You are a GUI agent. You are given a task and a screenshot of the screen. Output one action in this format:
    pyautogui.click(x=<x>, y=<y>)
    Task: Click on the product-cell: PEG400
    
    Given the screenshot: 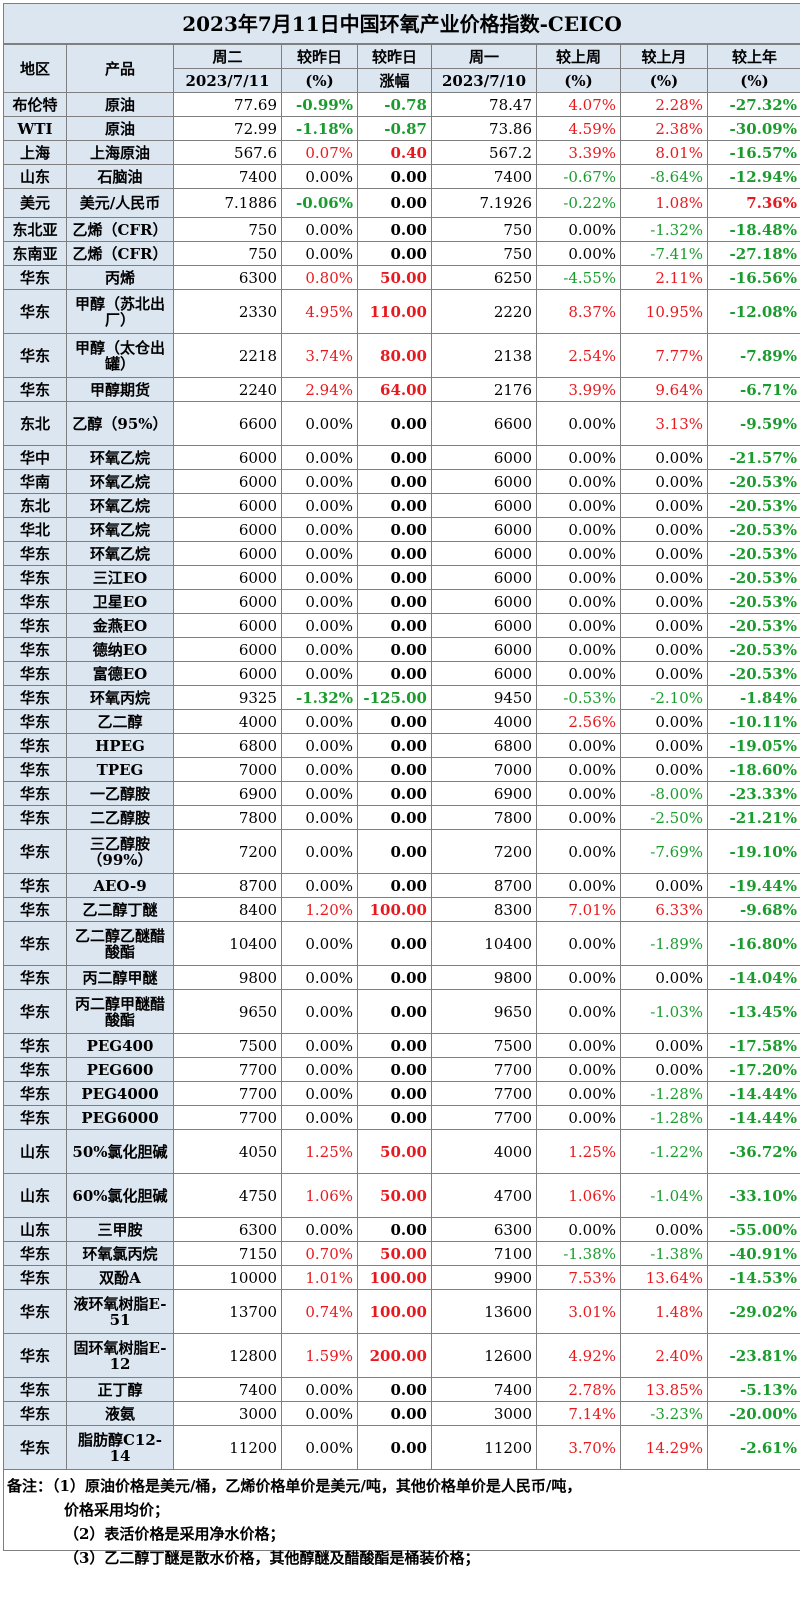 What is the action you would take?
    pyautogui.click(x=120, y=1045)
    